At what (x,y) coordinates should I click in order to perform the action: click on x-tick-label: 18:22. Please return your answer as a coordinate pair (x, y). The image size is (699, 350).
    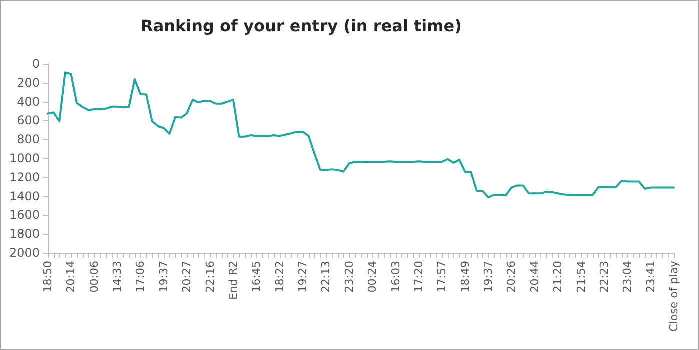
    Looking at the image, I should click on (279, 277).